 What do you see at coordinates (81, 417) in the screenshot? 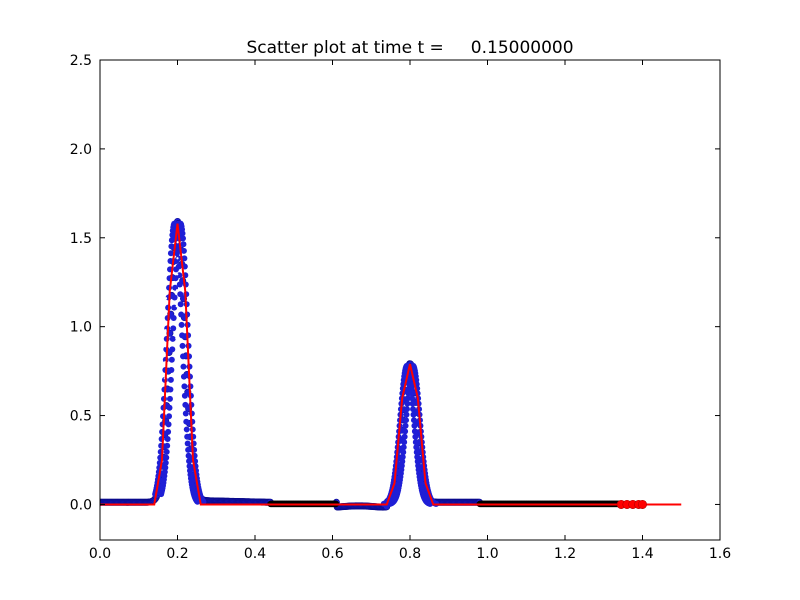
I see `y-tick-label: 0.5` at bounding box center [81, 417].